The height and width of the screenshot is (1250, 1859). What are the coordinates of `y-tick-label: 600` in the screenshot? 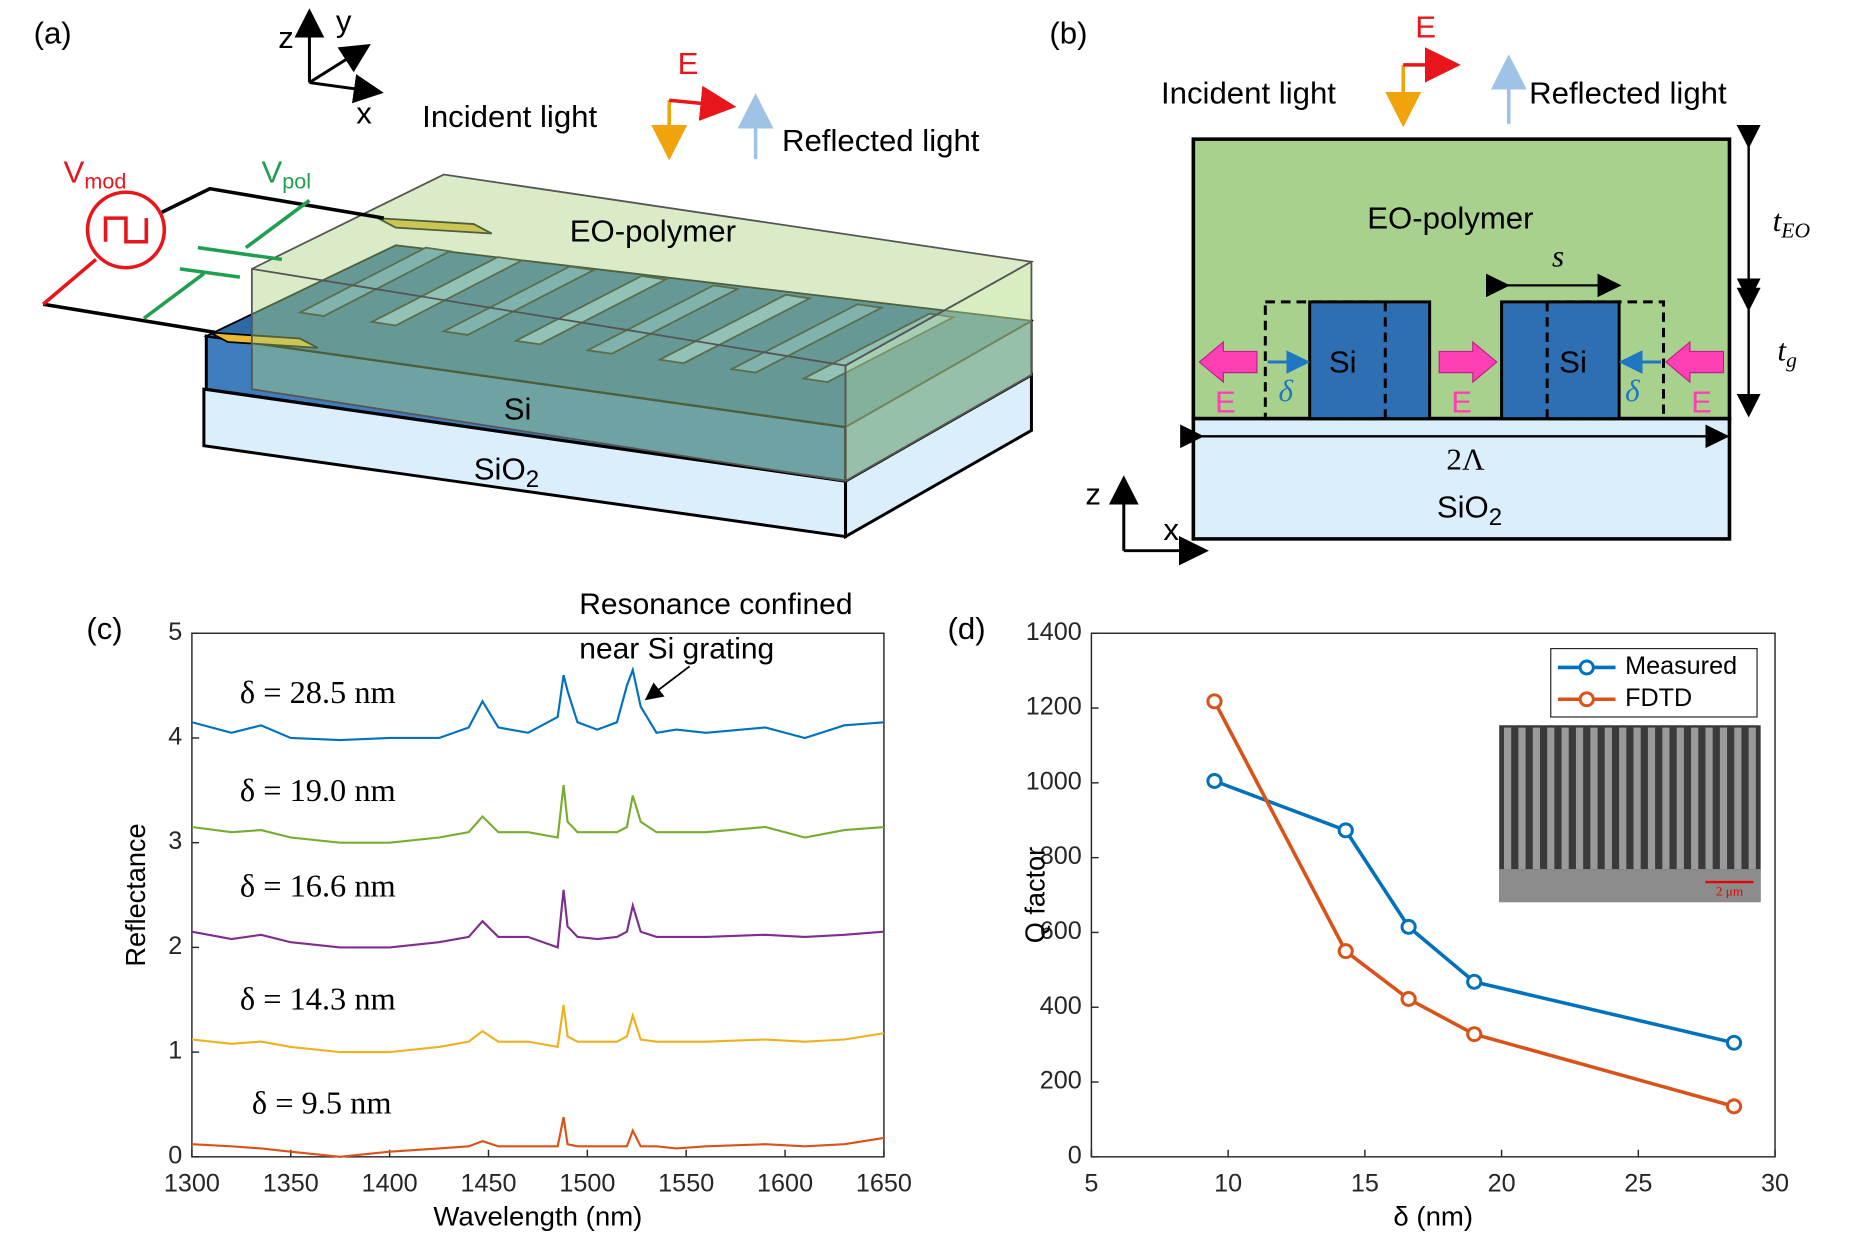 It's located at (1061, 931).